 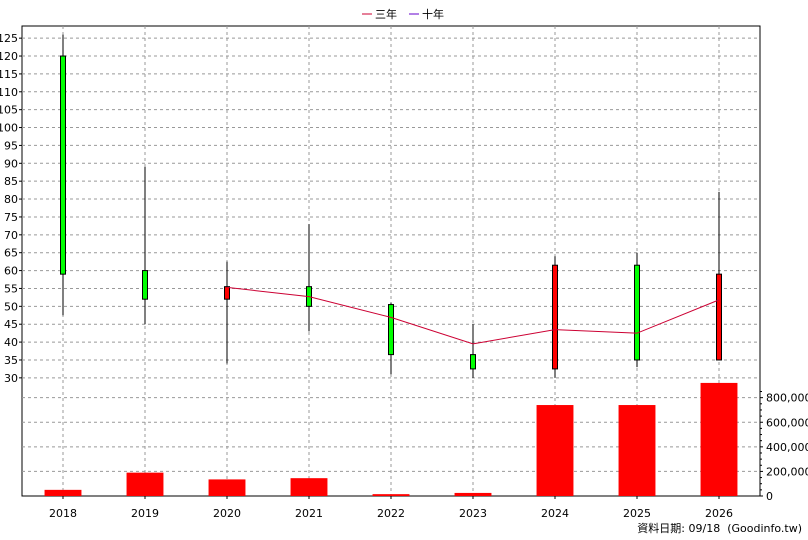 I want to click on volume-tick-label: 200,000, so click(x=787, y=471).